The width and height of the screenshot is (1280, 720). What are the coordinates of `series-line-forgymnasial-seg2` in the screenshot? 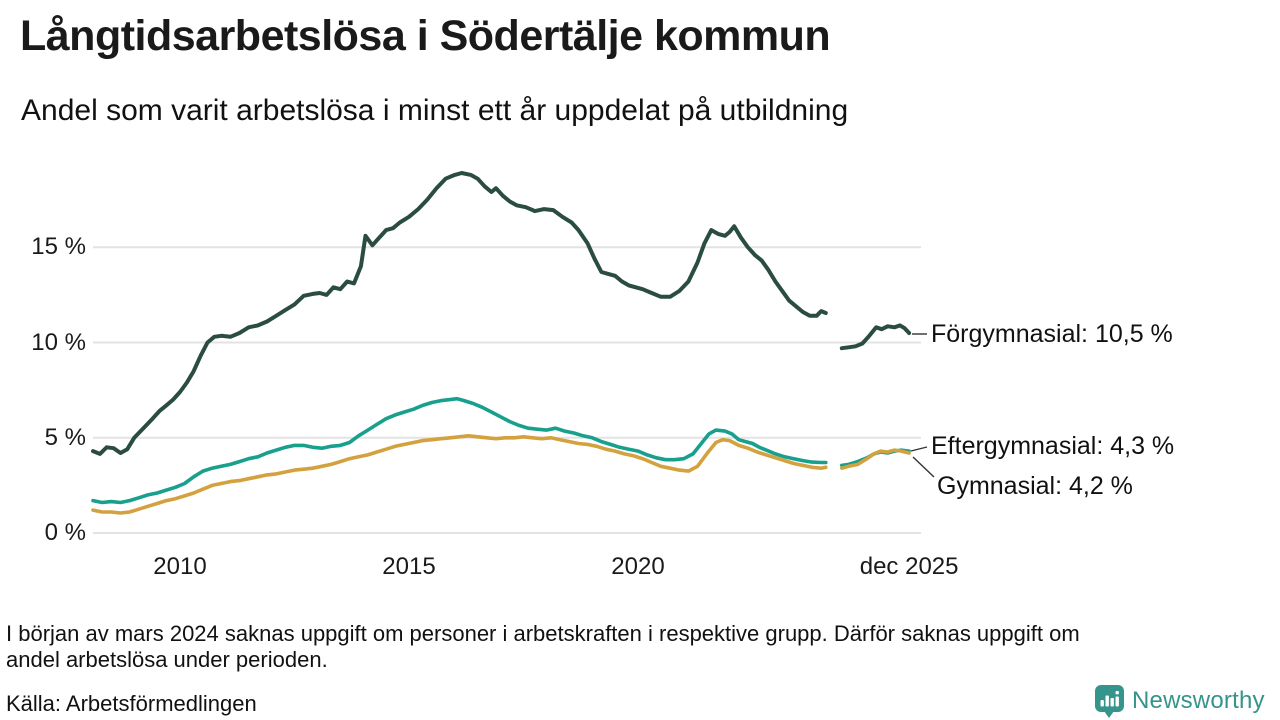 It's located at (875, 337).